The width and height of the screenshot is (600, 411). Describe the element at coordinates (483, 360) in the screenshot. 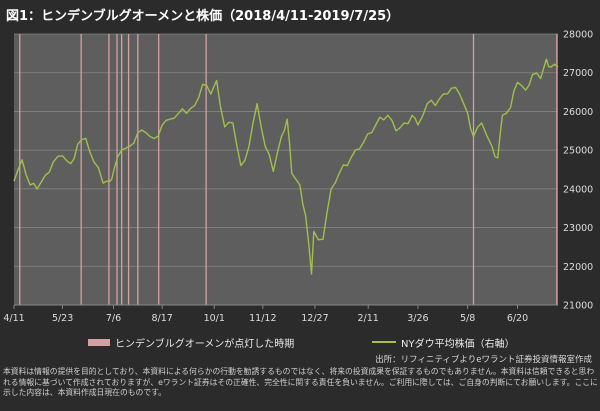

I see `source-note: 出所：リフィニティブよりeワラント証券投資情報室作成` at that location.